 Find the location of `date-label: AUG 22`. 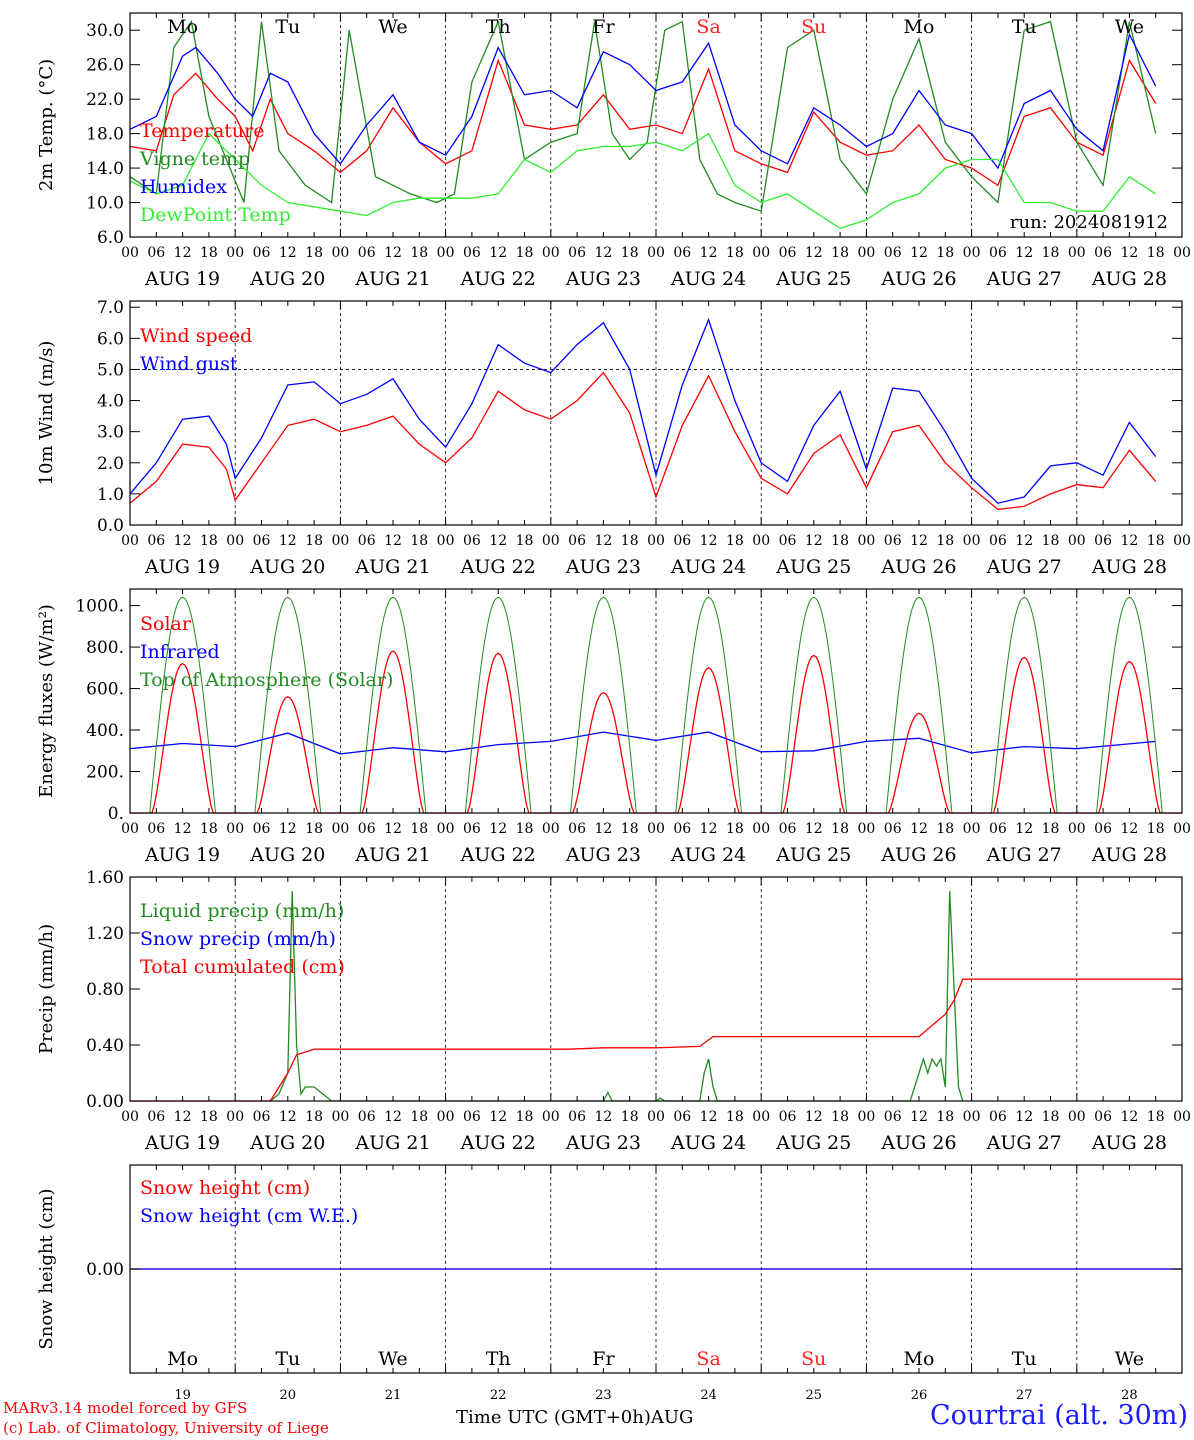

date-label: AUG 22 is located at coordinates (498, 567).